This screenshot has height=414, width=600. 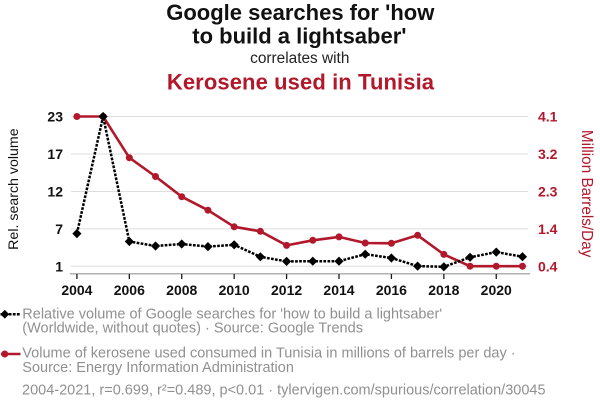 I want to click on svg-text: 12, so click(x=55, y=192).